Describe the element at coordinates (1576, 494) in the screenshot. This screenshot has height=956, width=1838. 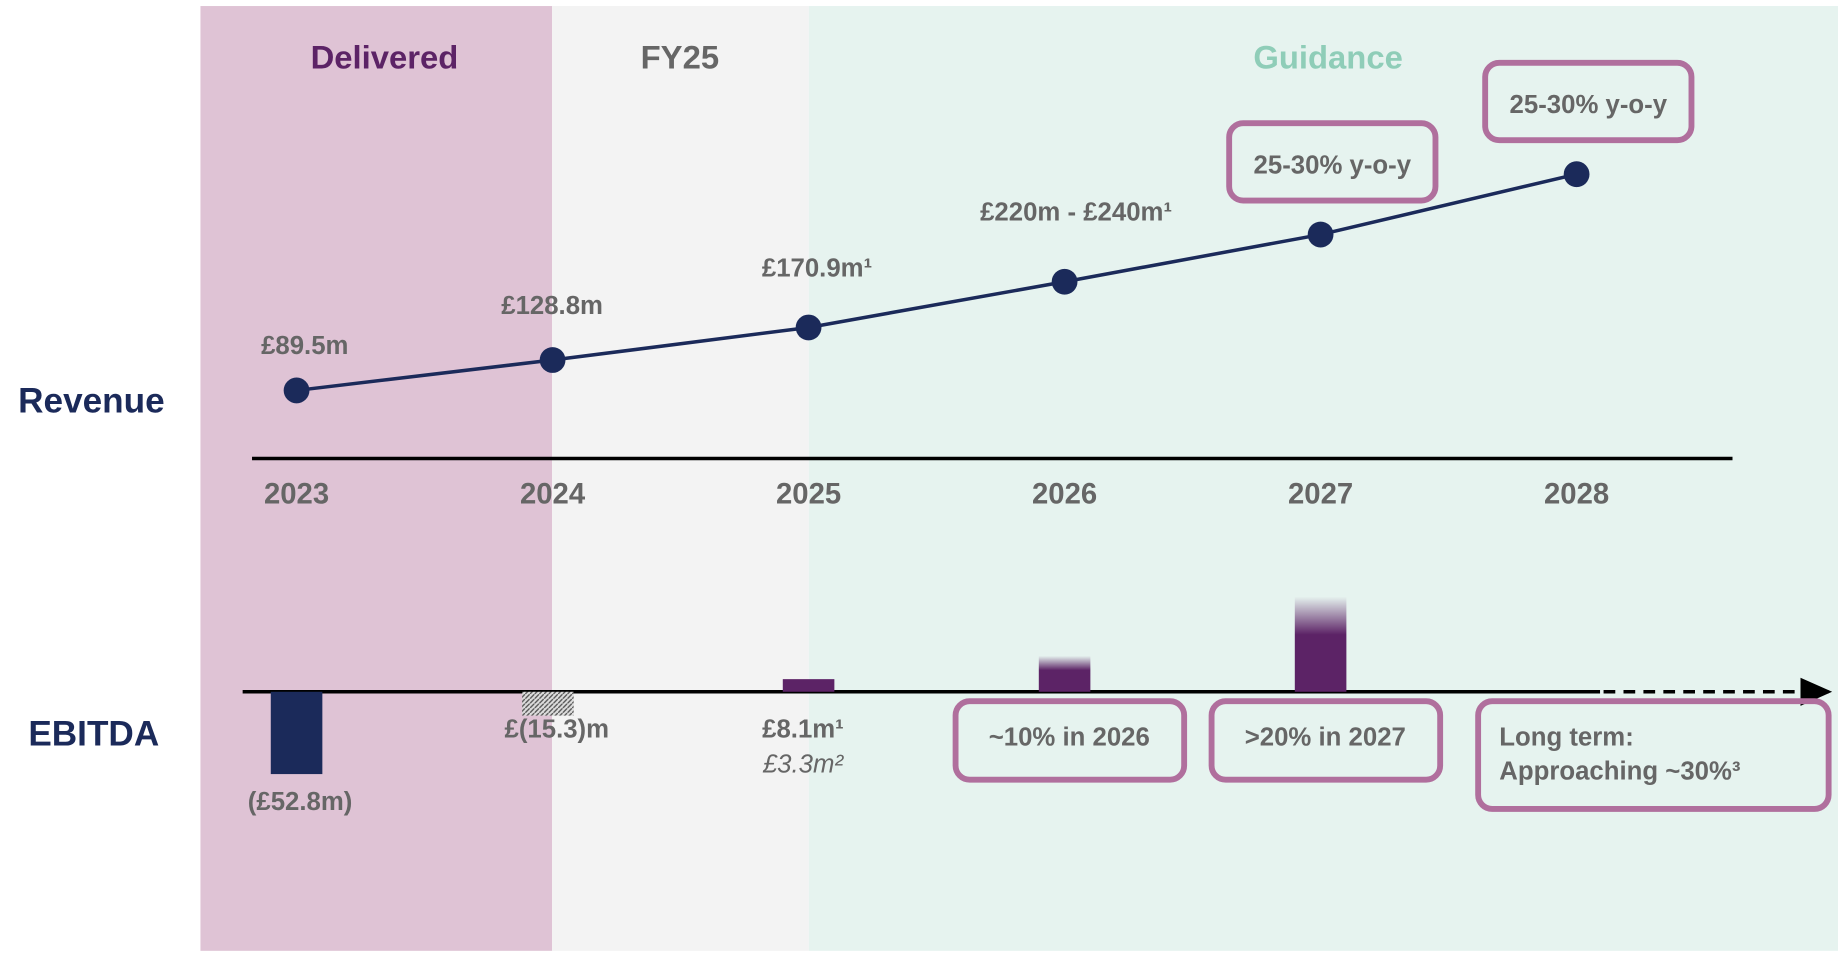
I see `x-tick-label: 2028` at that location.